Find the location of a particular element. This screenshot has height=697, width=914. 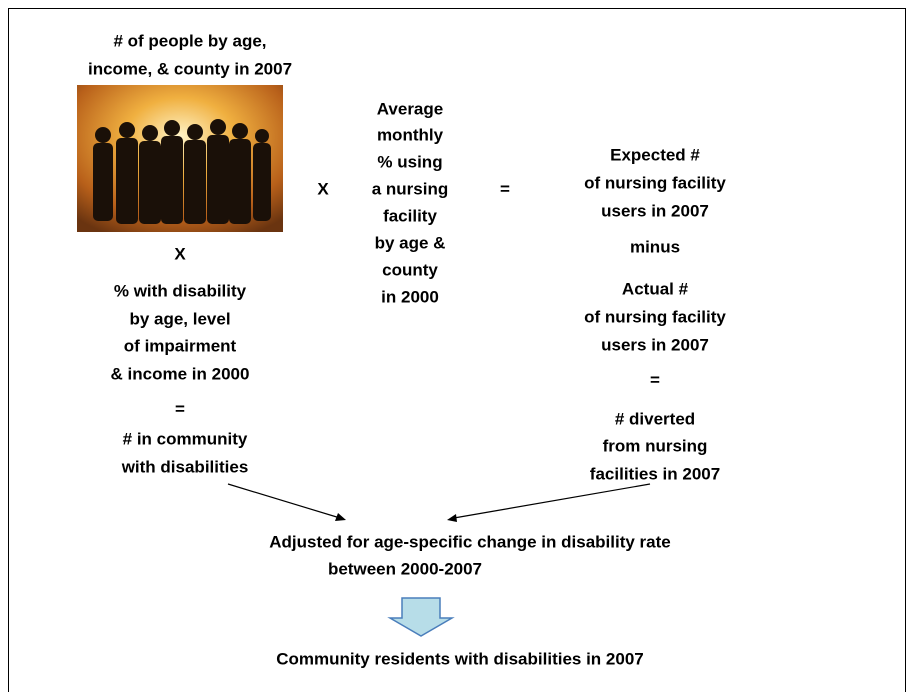

text-line: # diverted is located at coordinates (655, 418).